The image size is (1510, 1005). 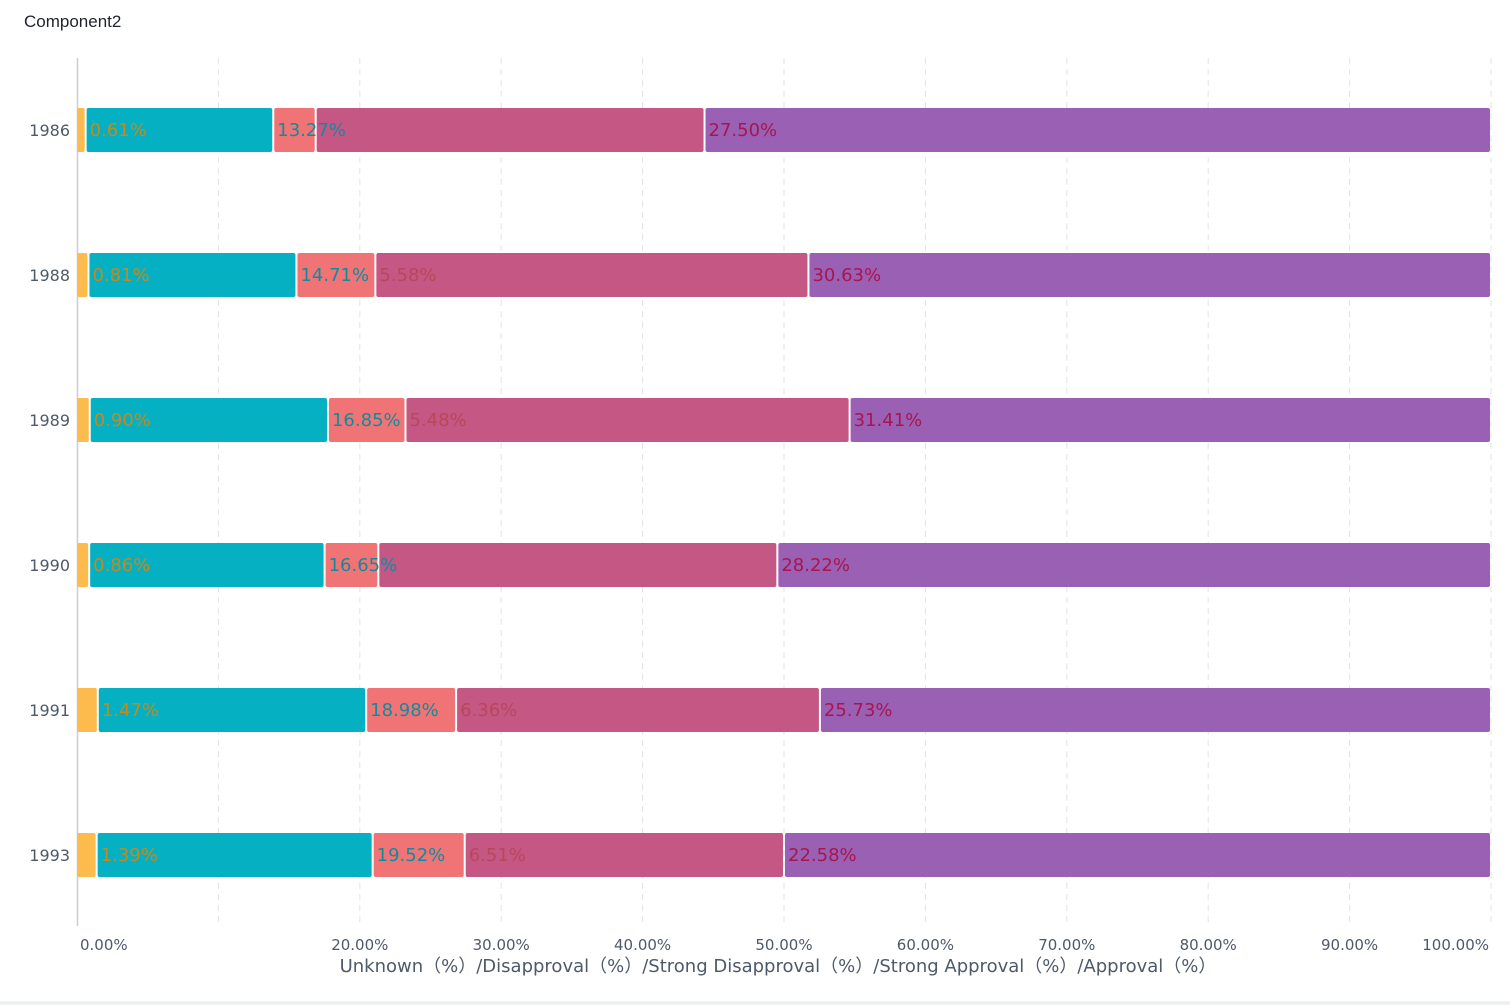 What do you see at coordinates (642, 945) in the screenshot?
I see `x-tick-label: 40.00%` at bounding box center [642, 945].